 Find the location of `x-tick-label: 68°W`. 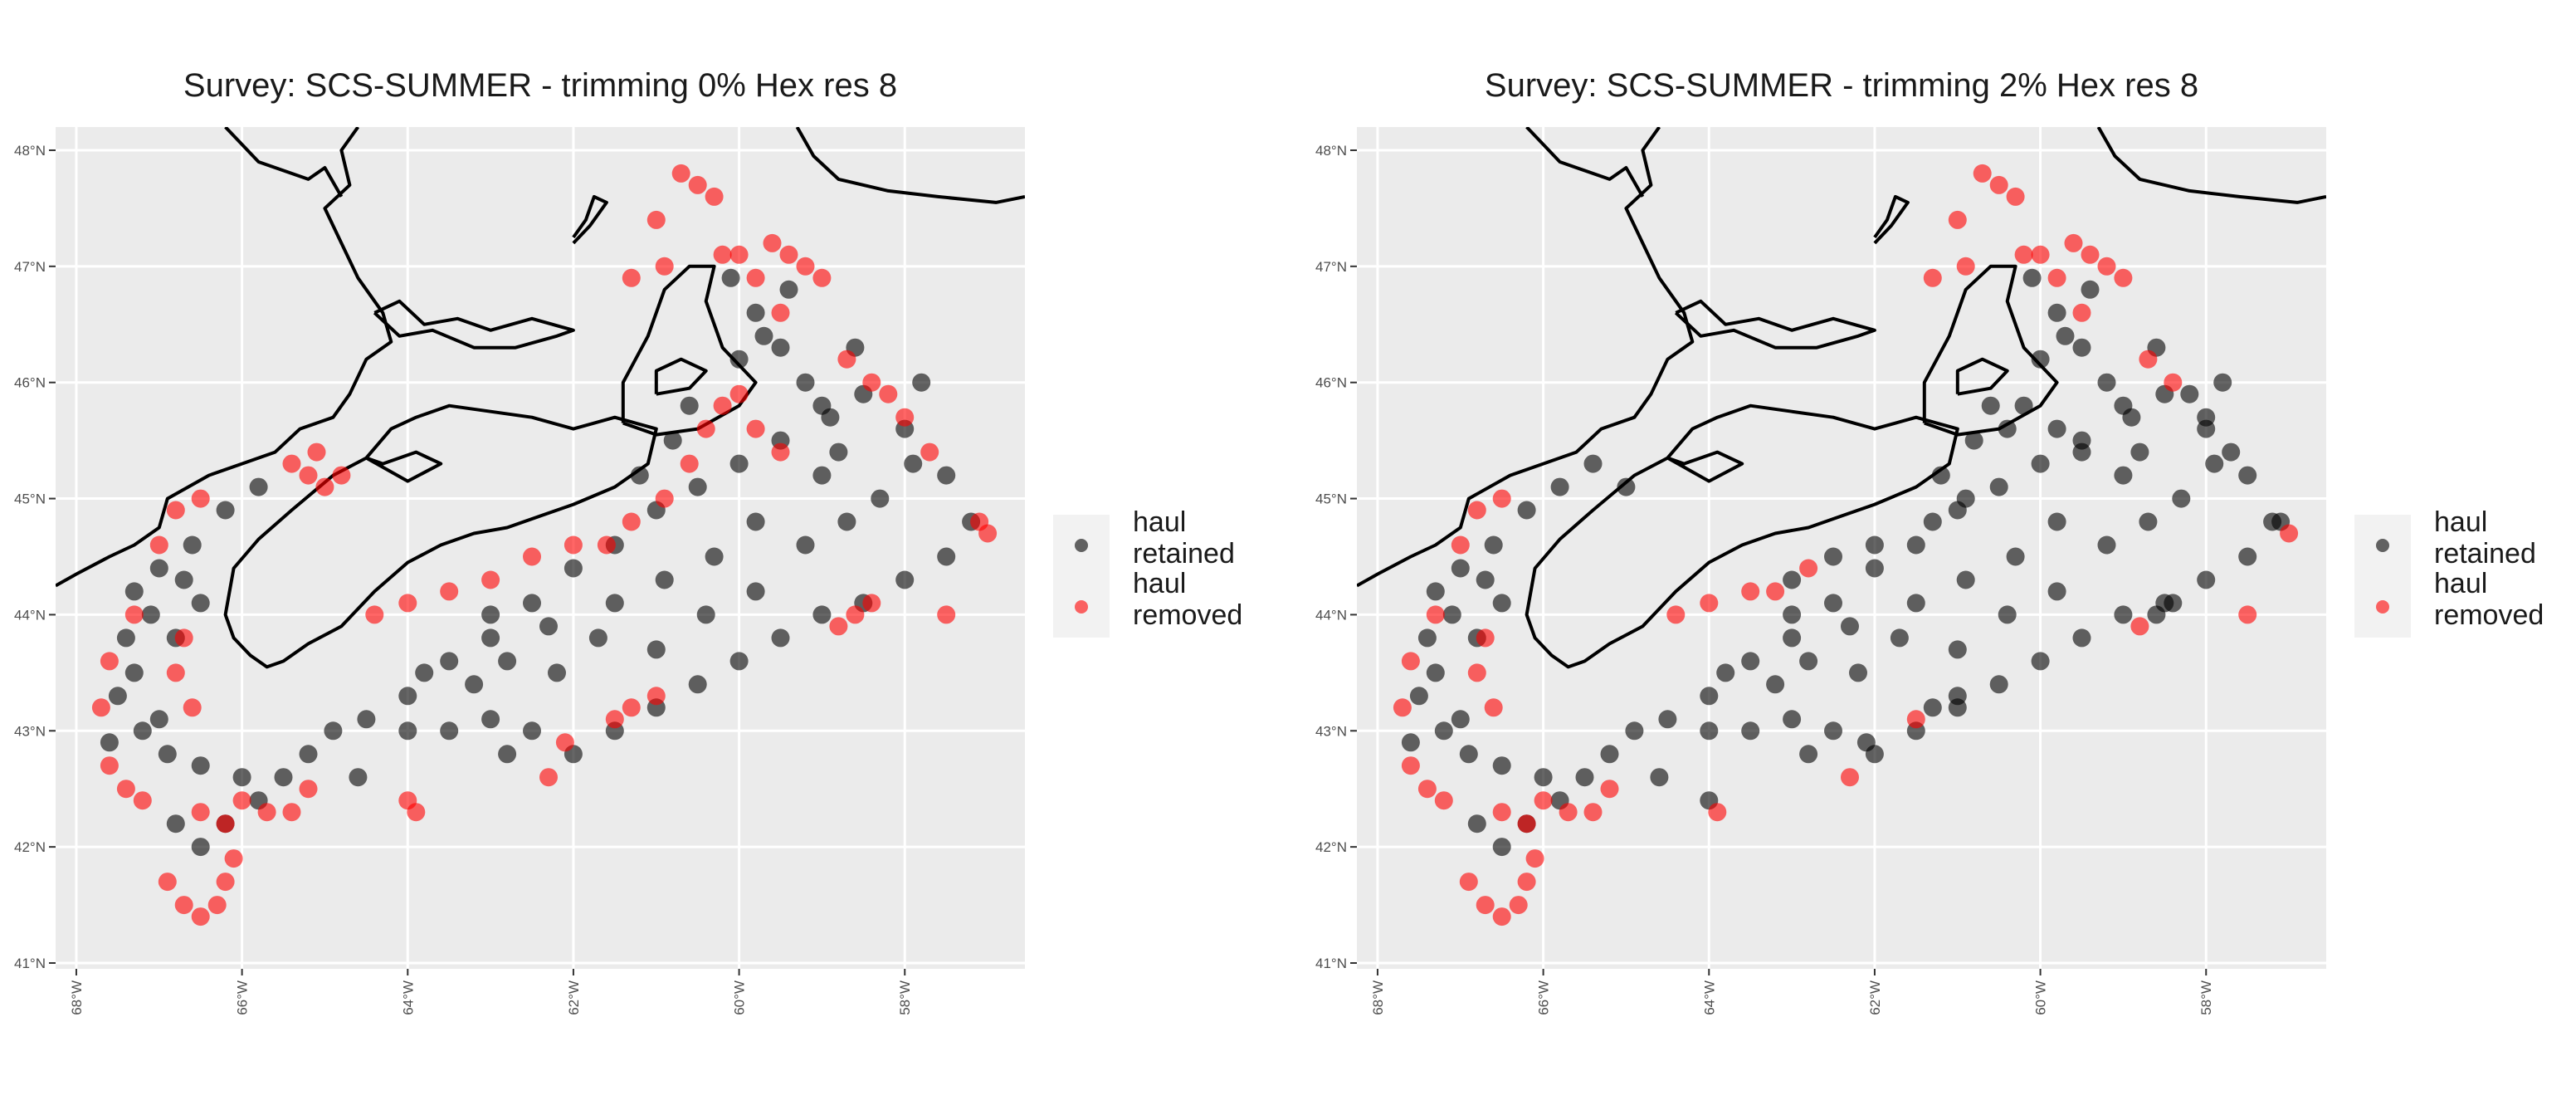

x-tick-label: 68°W is located at coordinates (1378, 998).